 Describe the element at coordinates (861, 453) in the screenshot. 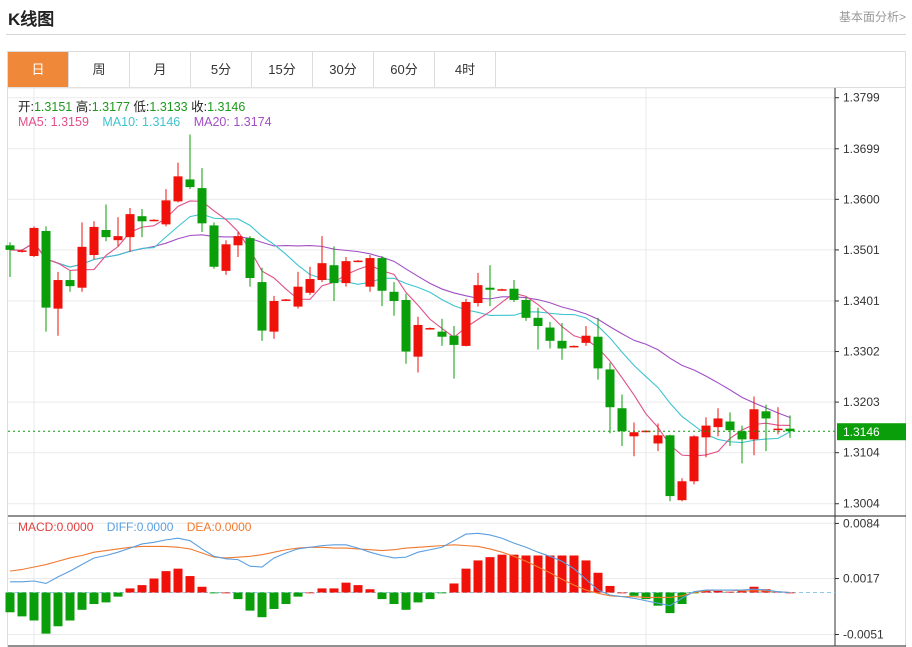

I see `price-tick-label: 1.3104` at that location.